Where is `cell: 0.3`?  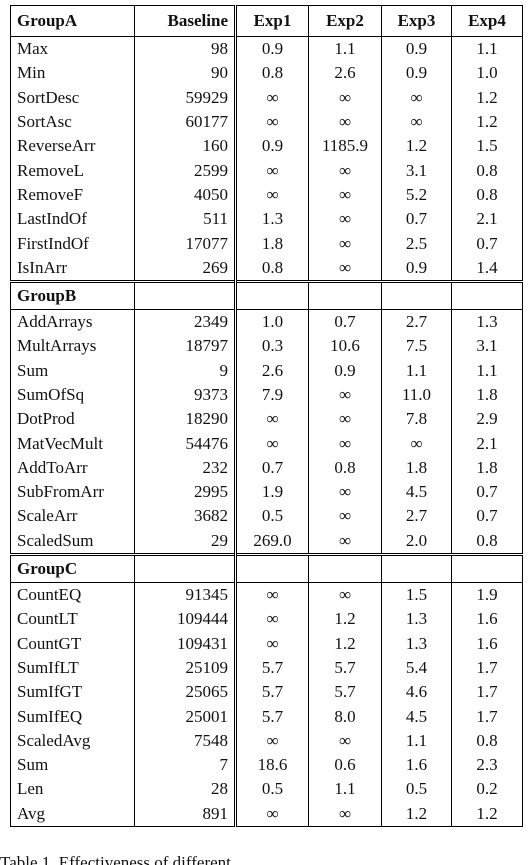
cell: 0.3 is located at coordinates (272, 346).